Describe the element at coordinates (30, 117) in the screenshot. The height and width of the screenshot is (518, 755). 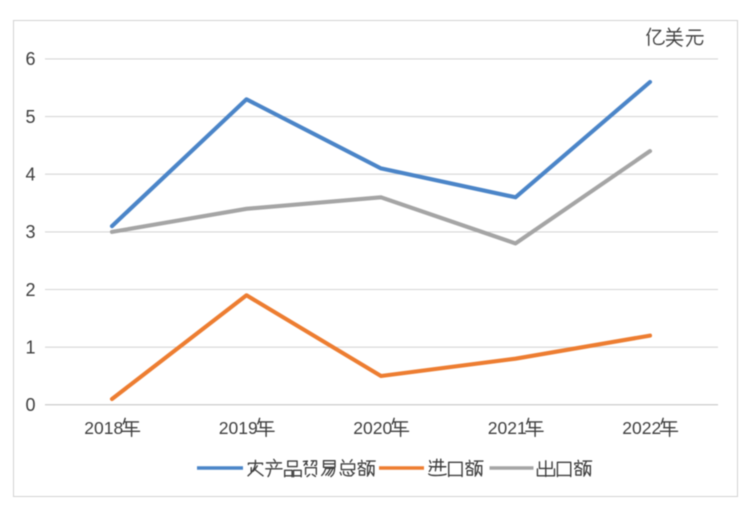
I see `svg-text: 5` at that location.